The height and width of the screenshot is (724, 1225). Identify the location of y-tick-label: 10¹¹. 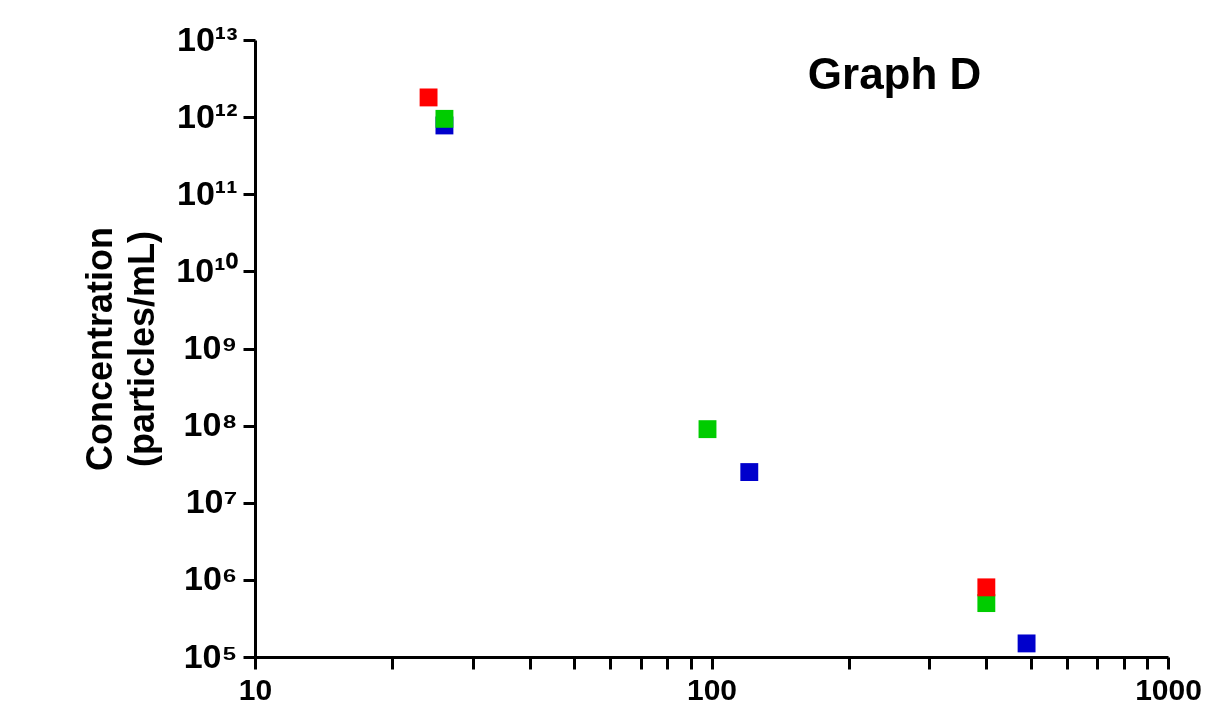
(207, 192).